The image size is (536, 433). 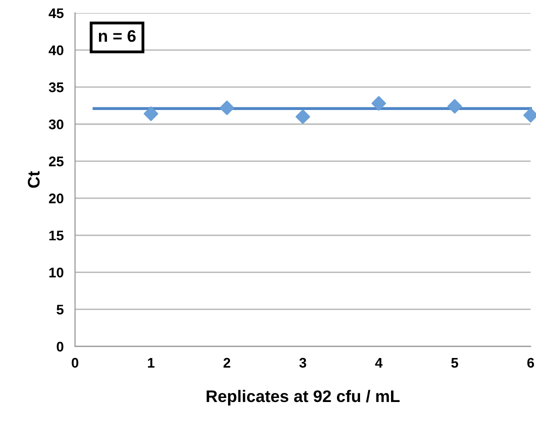 I want to click on y-tick-label: 0, so click(x=60, y=347).